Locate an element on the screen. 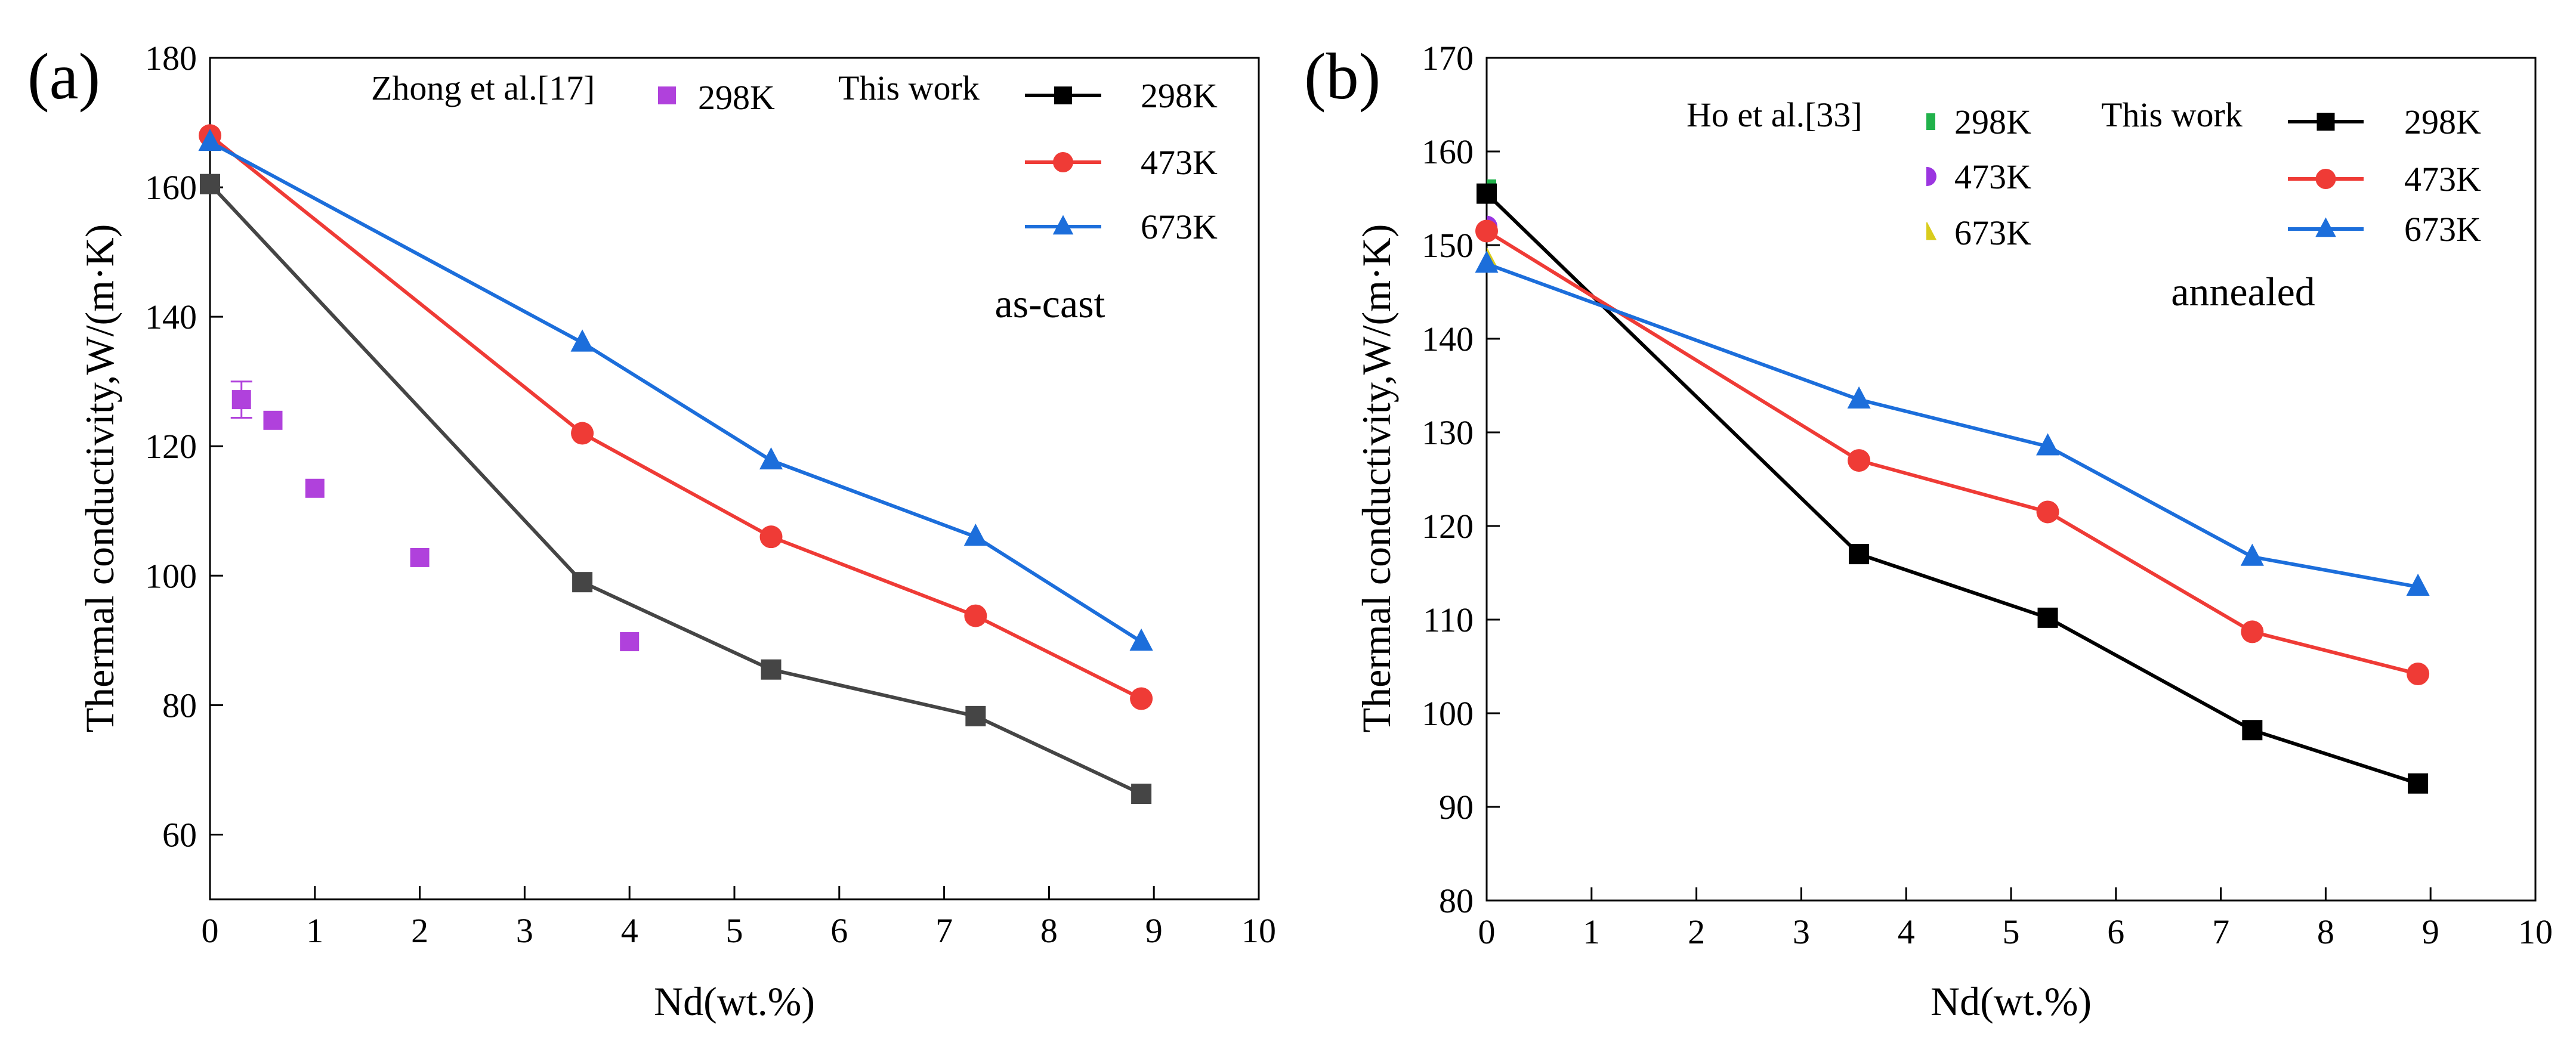 This screenshot has width=2576, height=1049. legend-ref-title: Ho et al.[33] is located at coordinates (1774, 115).